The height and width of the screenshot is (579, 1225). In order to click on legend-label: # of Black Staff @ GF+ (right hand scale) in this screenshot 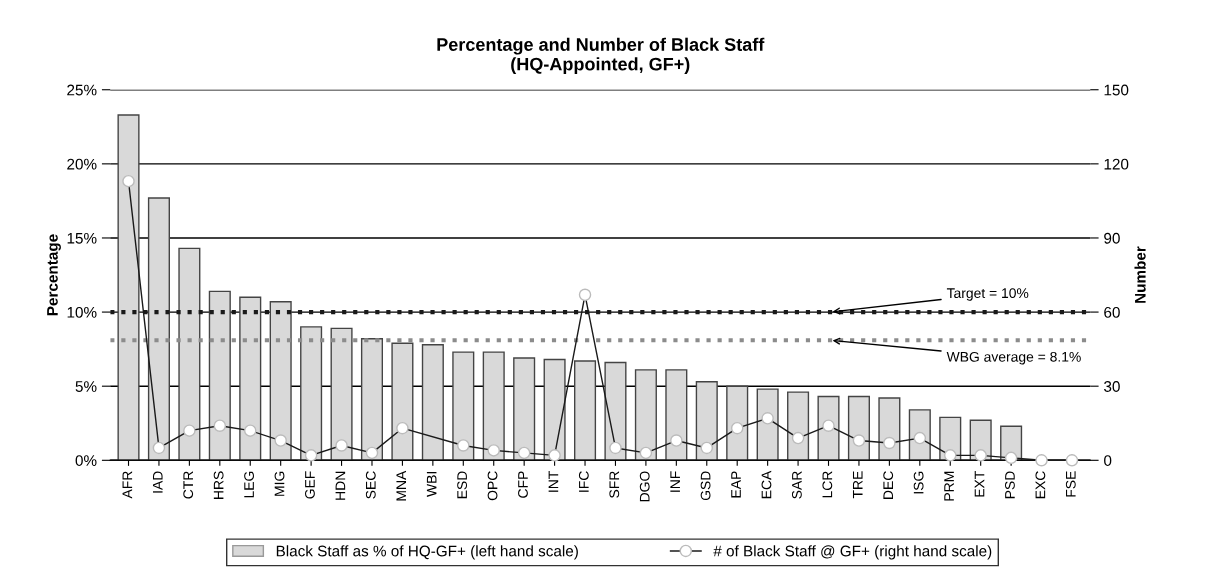, I will do `click(852, 552)`.